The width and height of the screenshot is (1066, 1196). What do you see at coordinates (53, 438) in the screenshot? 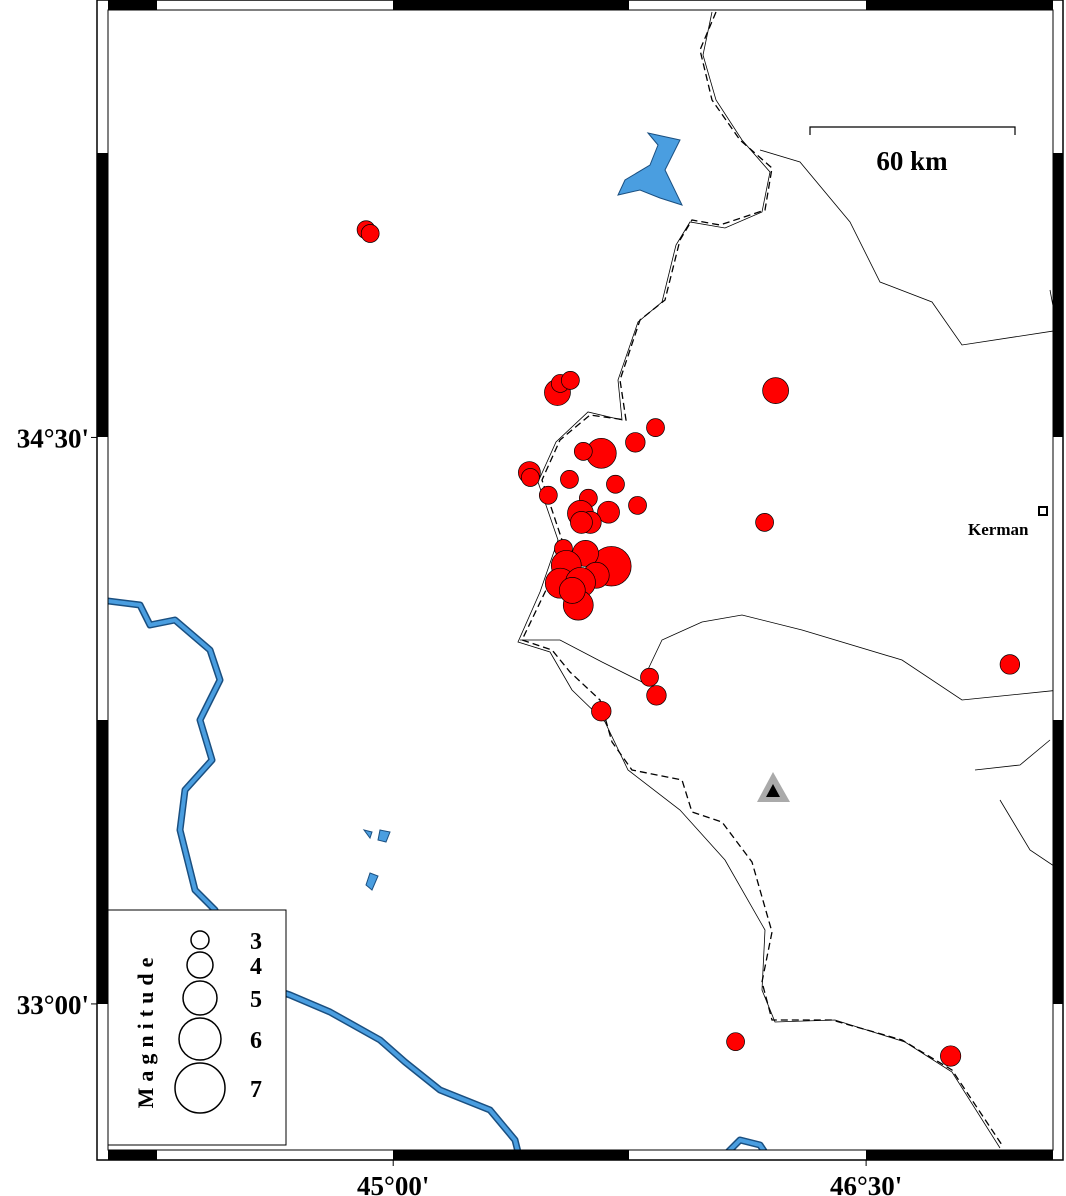
I see `y-tick-label: 34°30'` at bounding box center [53, 438].